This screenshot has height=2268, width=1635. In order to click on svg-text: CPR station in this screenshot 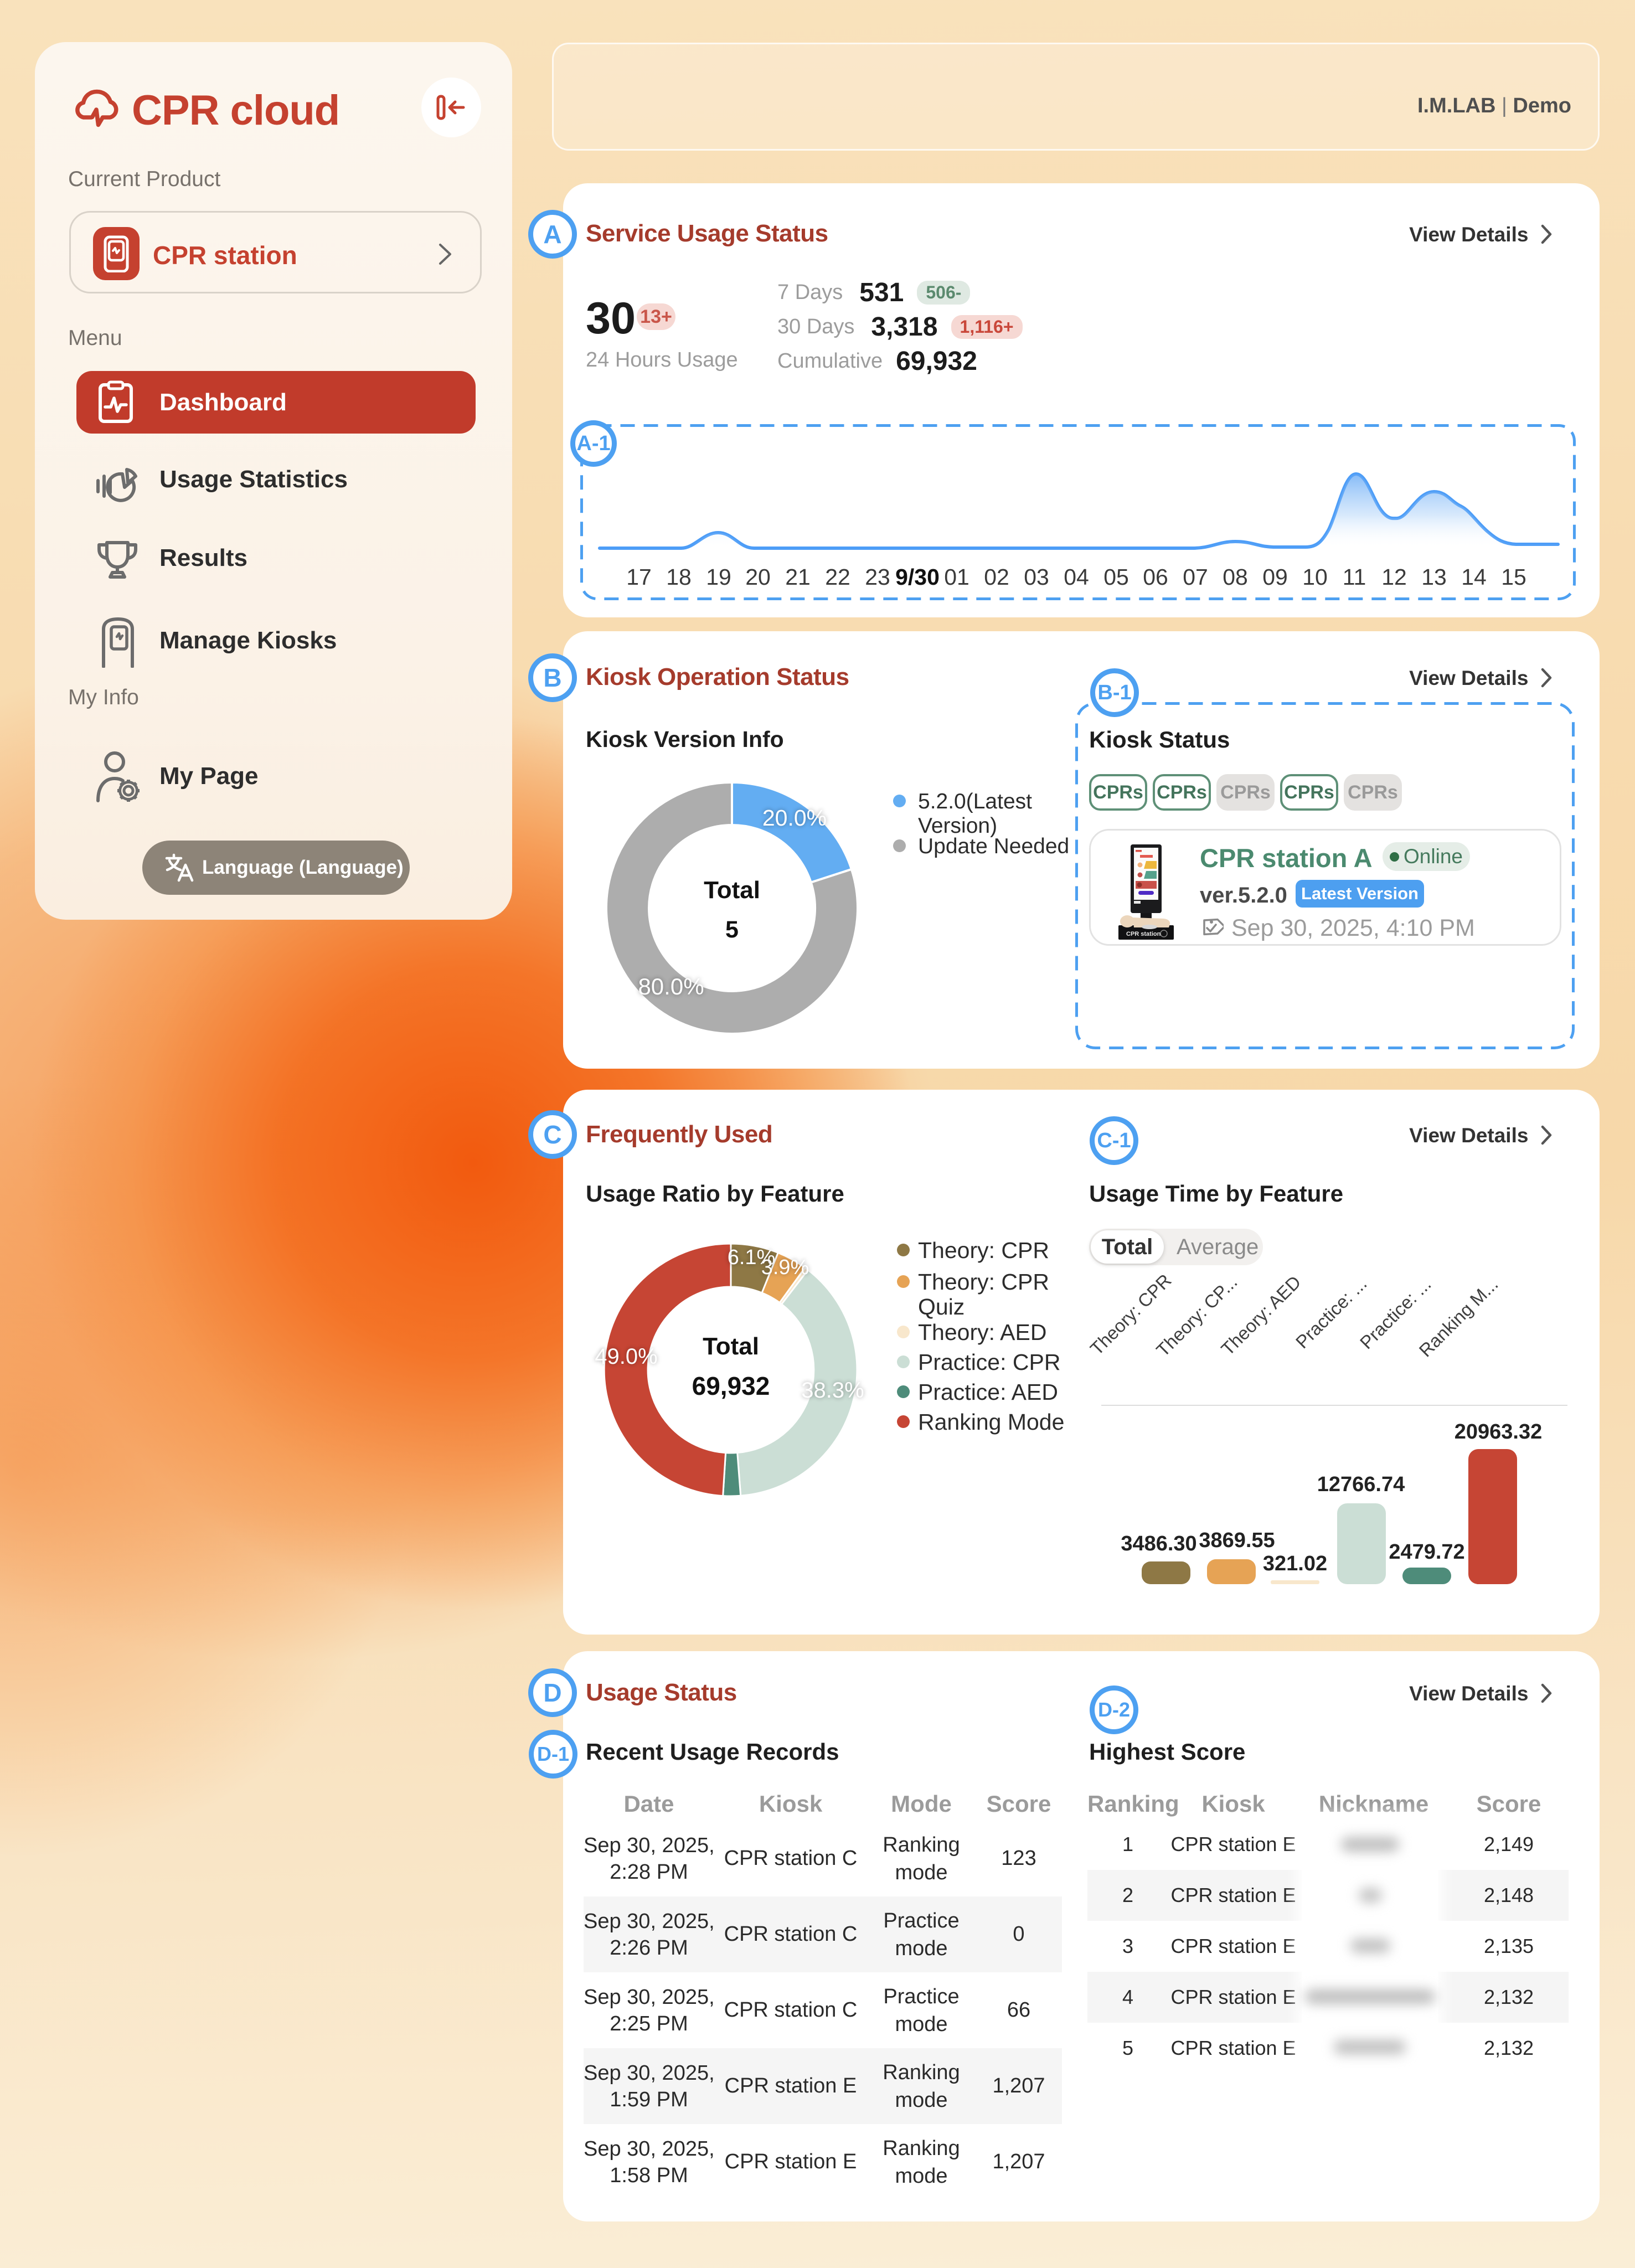, I will do `click(1143, 934)`.